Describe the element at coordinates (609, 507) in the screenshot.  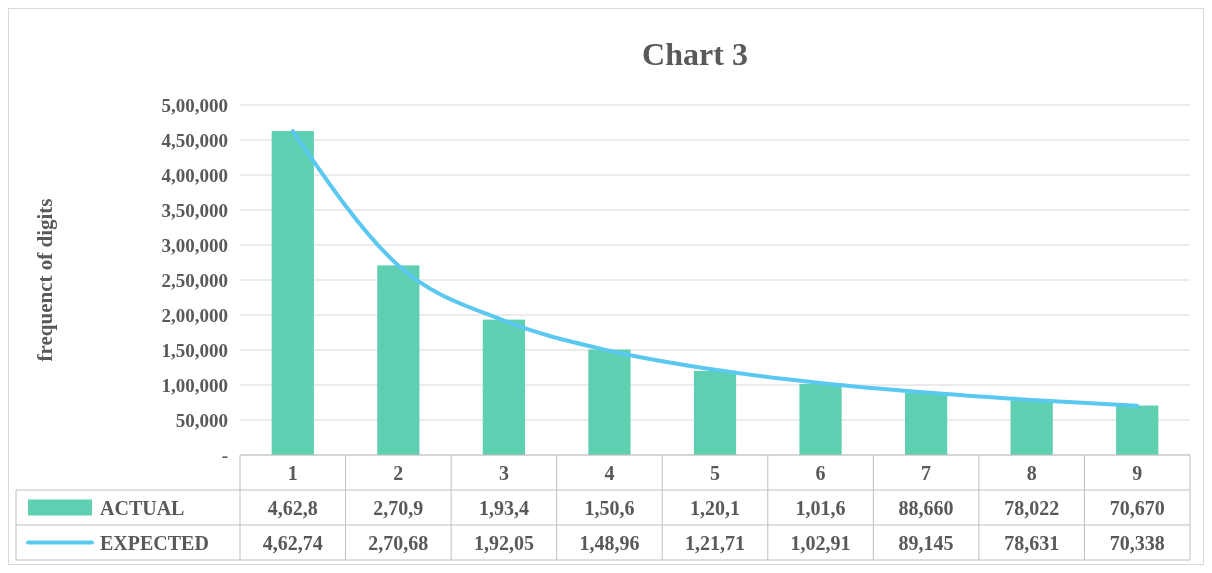
I see `data-label: 1,50,6` at that location.